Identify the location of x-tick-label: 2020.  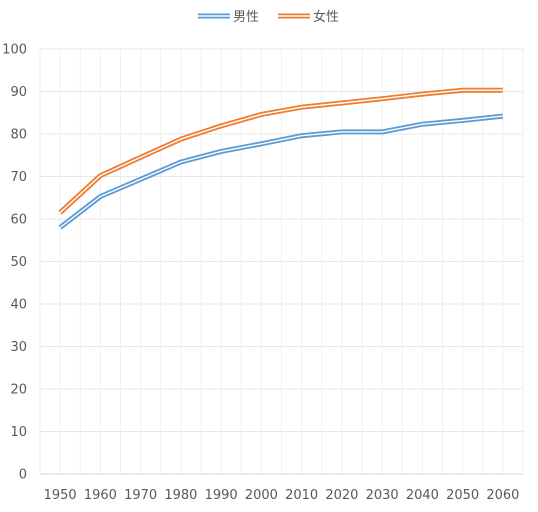
(341, 495).